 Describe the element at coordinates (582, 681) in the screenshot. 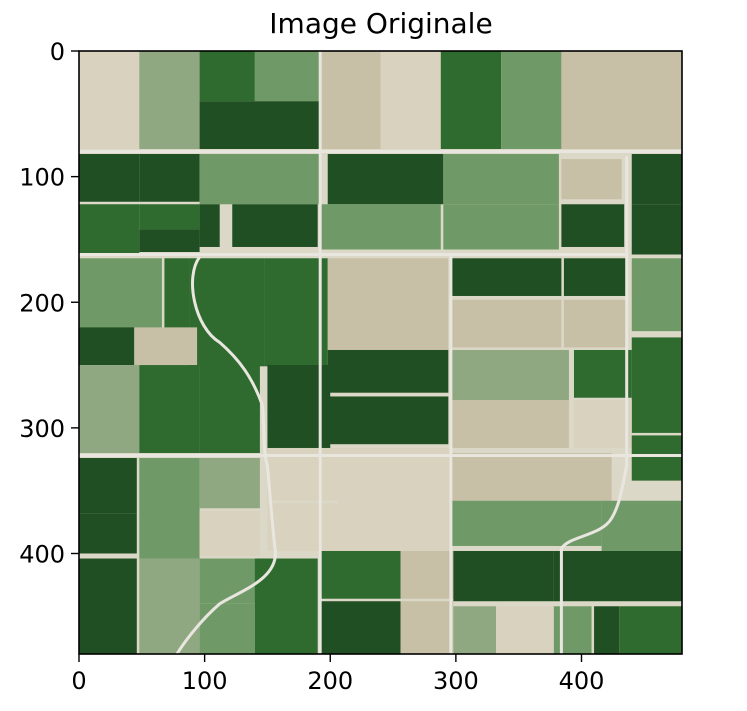

I see `x-tick-label: 400` at that location.